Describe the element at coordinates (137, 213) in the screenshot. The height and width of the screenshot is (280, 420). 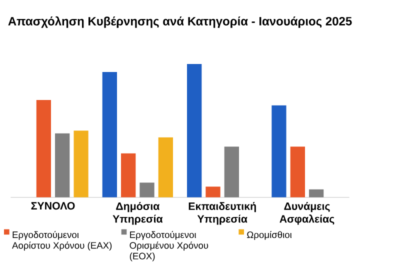
I see `x-tick-label: Δημόσια Υπηρεσία` at that location.